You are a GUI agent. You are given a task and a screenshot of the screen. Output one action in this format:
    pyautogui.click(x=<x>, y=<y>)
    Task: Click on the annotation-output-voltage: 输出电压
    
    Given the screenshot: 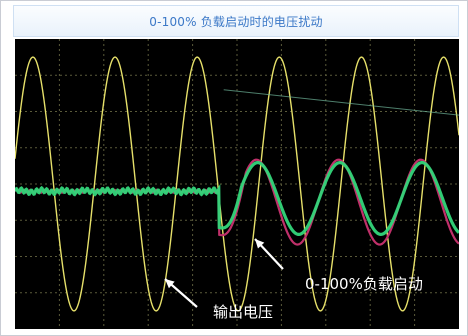 What is the action you would take?
    pyautogui.click(x=243, y=312)
    